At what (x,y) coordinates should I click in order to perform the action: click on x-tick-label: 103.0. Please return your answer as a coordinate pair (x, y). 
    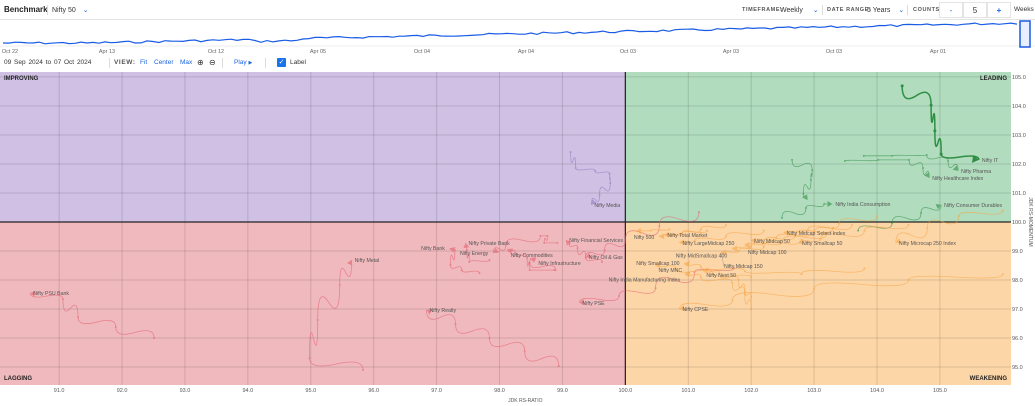
    Looking at the image, I should click on (814, 391).